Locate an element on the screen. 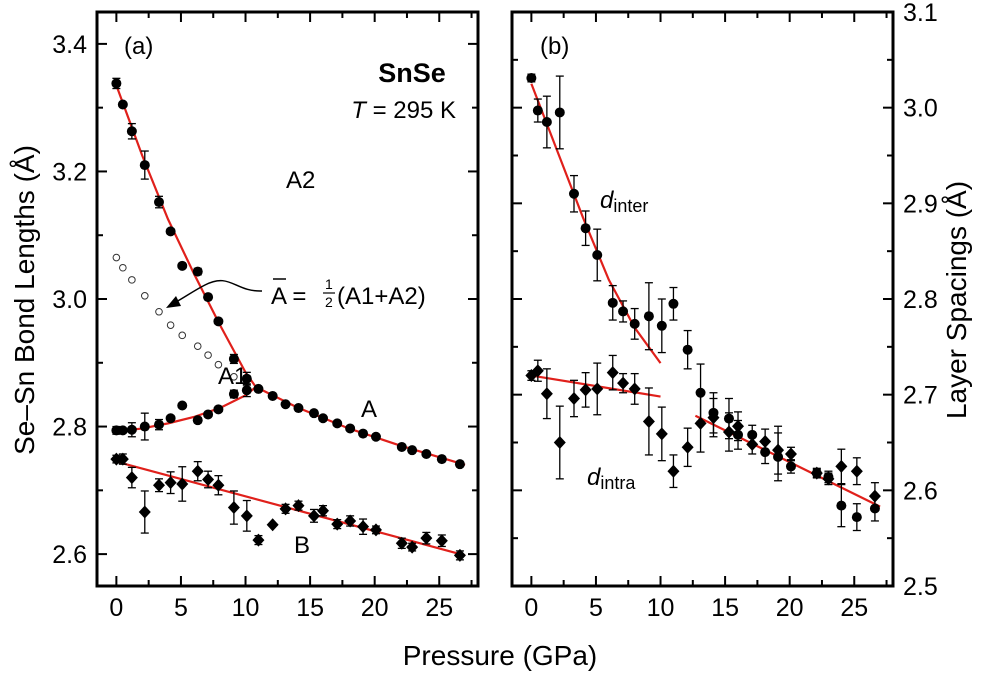 This screenshot has width=1000, height=674. x-tick-label: 5 is located at coordinates (181, 608).